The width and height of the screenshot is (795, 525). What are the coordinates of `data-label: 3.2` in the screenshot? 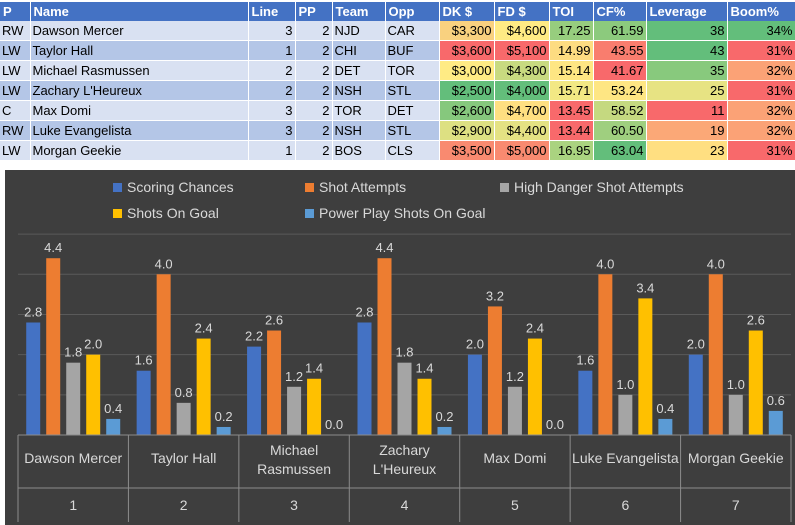 It's located at (495, 295).